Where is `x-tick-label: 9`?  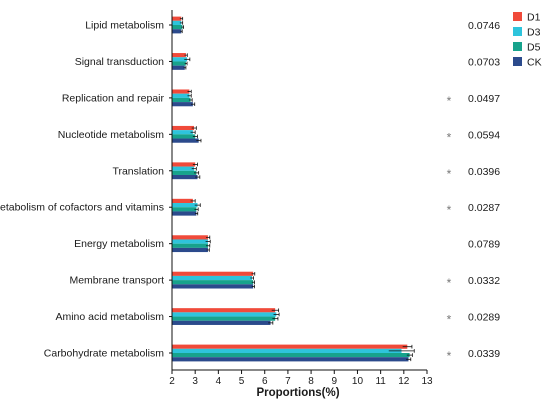
x-tick-label: 9 is located at coordinates (334, 381).